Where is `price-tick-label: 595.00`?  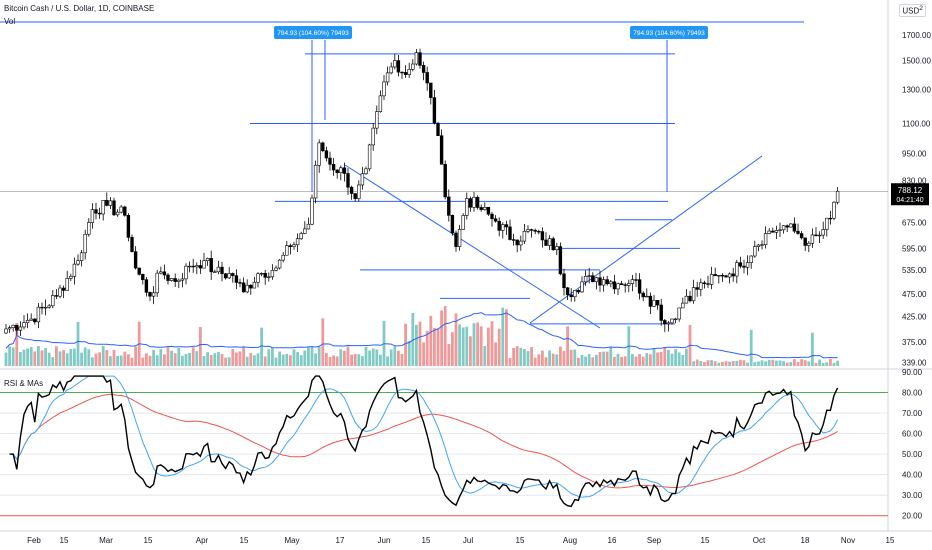 price-tick-label: 595.00 is located at coordinates (914, 248).